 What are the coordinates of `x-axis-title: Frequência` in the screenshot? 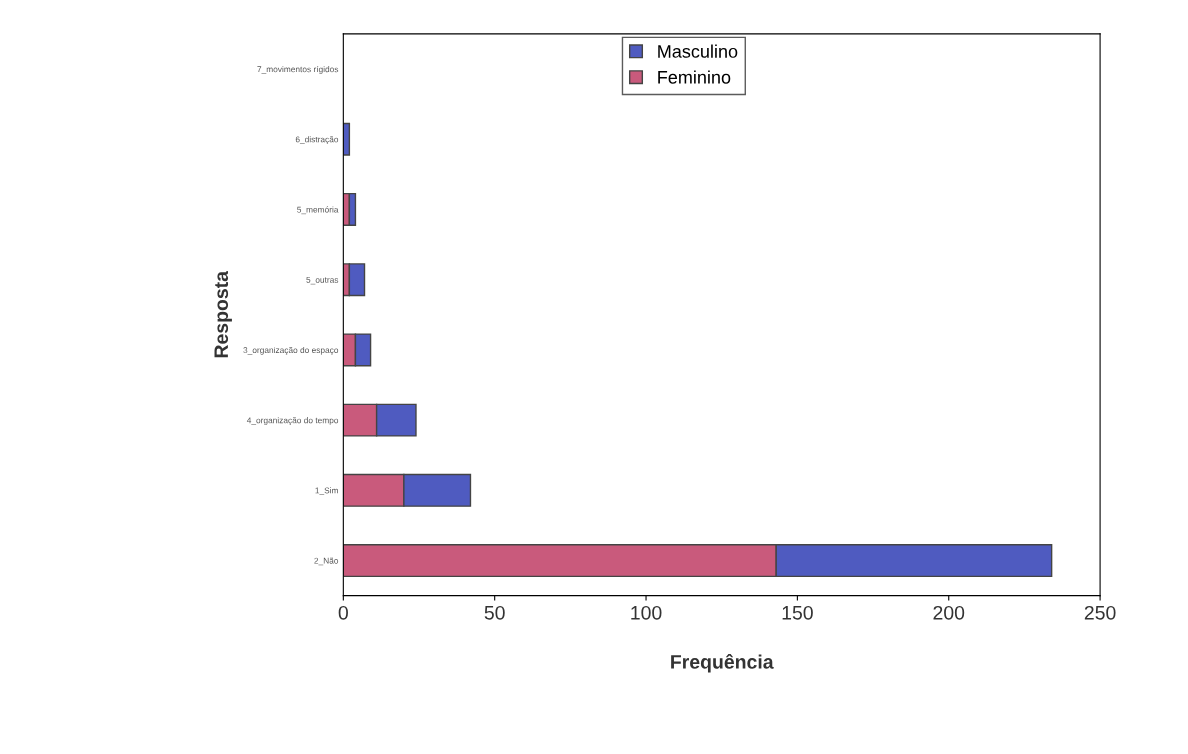 It's located at (722, 663).